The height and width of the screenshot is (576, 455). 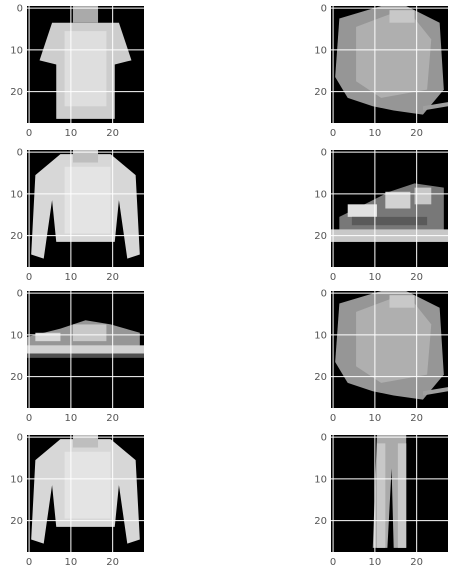 I want to click on image-panel-7: 0 10 20 0 10 20, so click(x=77, y=500).